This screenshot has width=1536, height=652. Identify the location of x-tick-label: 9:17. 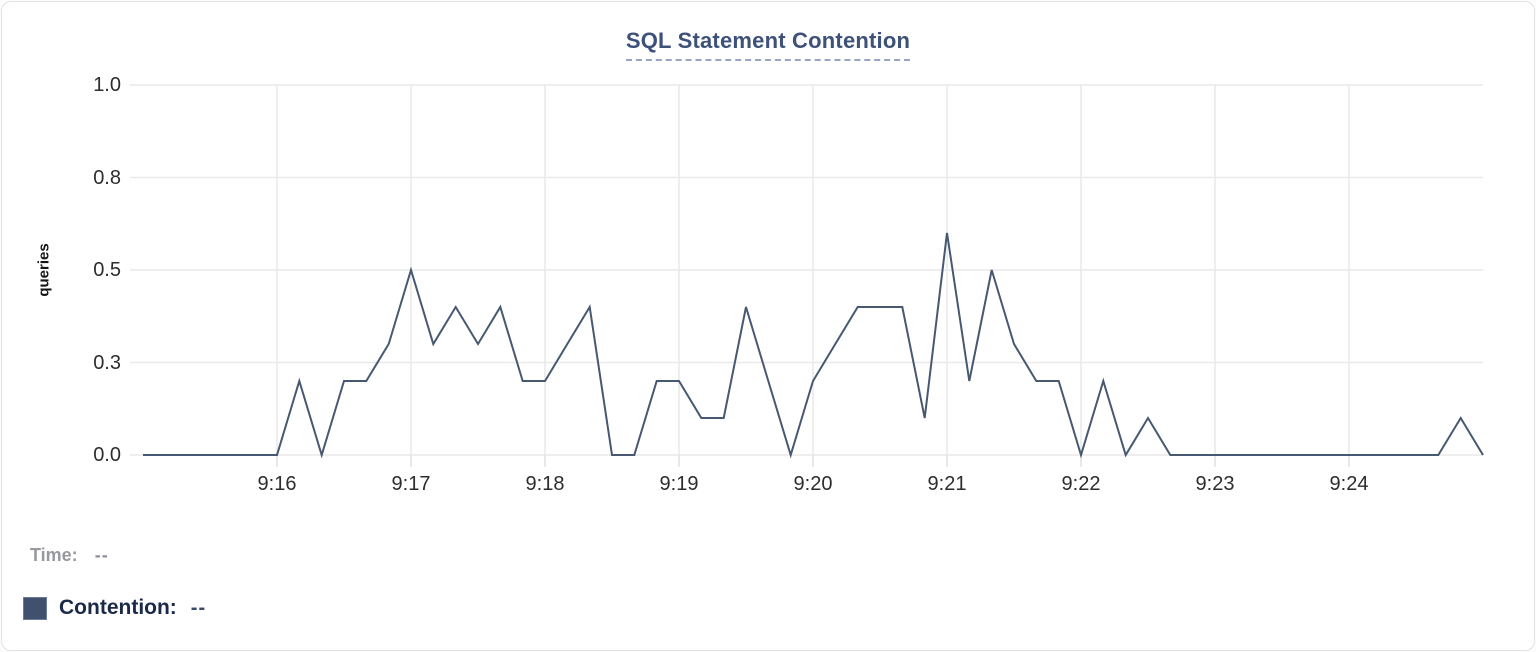
(411, 484).